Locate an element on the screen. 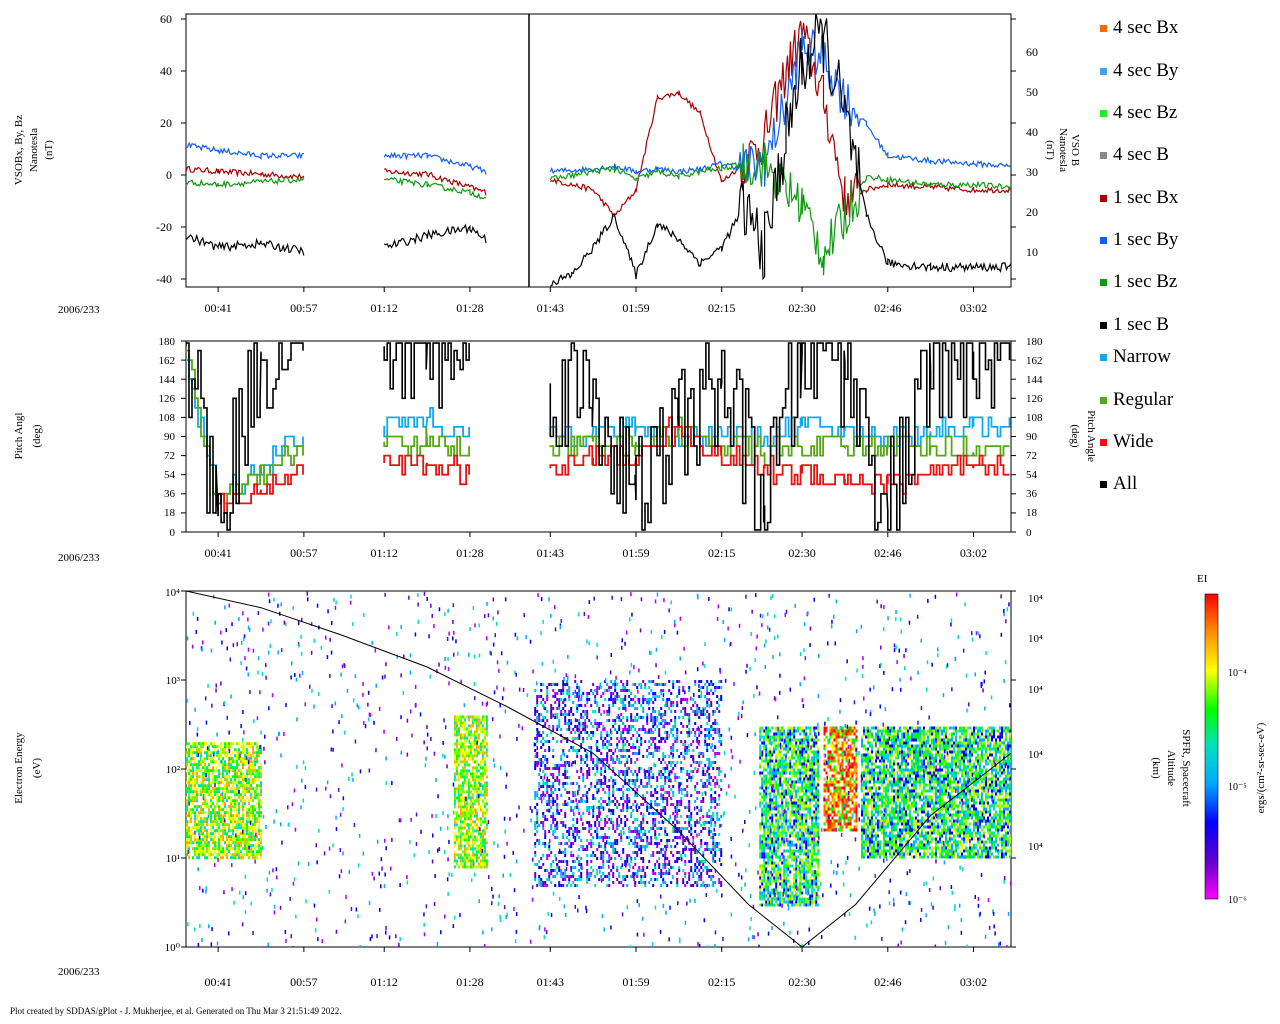  y2-tick-label: 10 is located at coordinates (1032, 252).